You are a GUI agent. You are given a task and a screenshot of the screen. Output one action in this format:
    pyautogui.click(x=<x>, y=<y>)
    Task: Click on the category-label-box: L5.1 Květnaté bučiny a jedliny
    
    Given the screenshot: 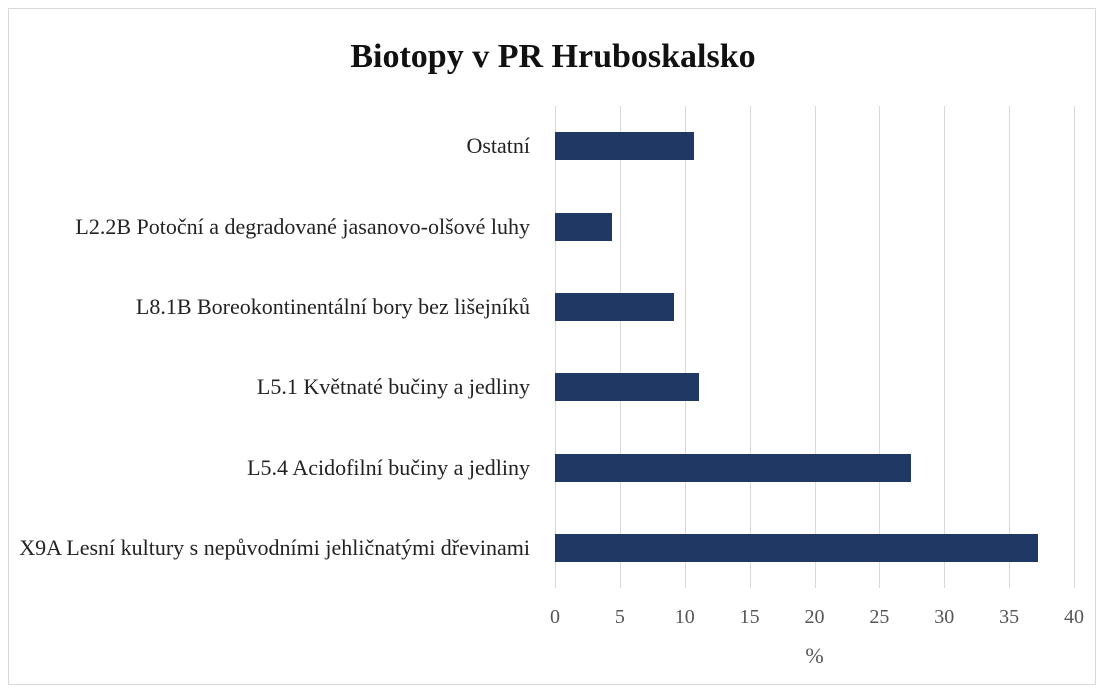 What is the action you would take?
    pyautogui.click(x=270, y=387)
    